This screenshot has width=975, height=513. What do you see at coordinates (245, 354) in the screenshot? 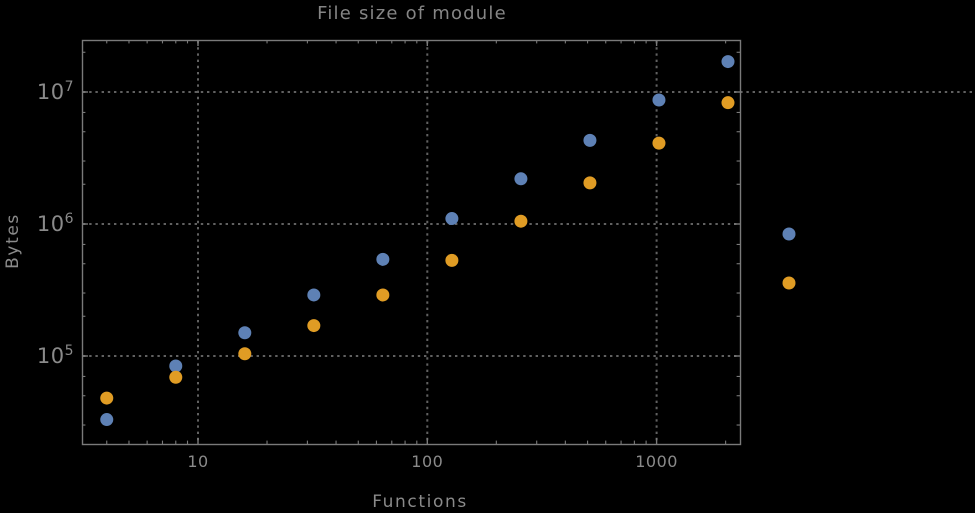
I see `data-point-series-2-orange-x16` at bounding box center [245, 354].